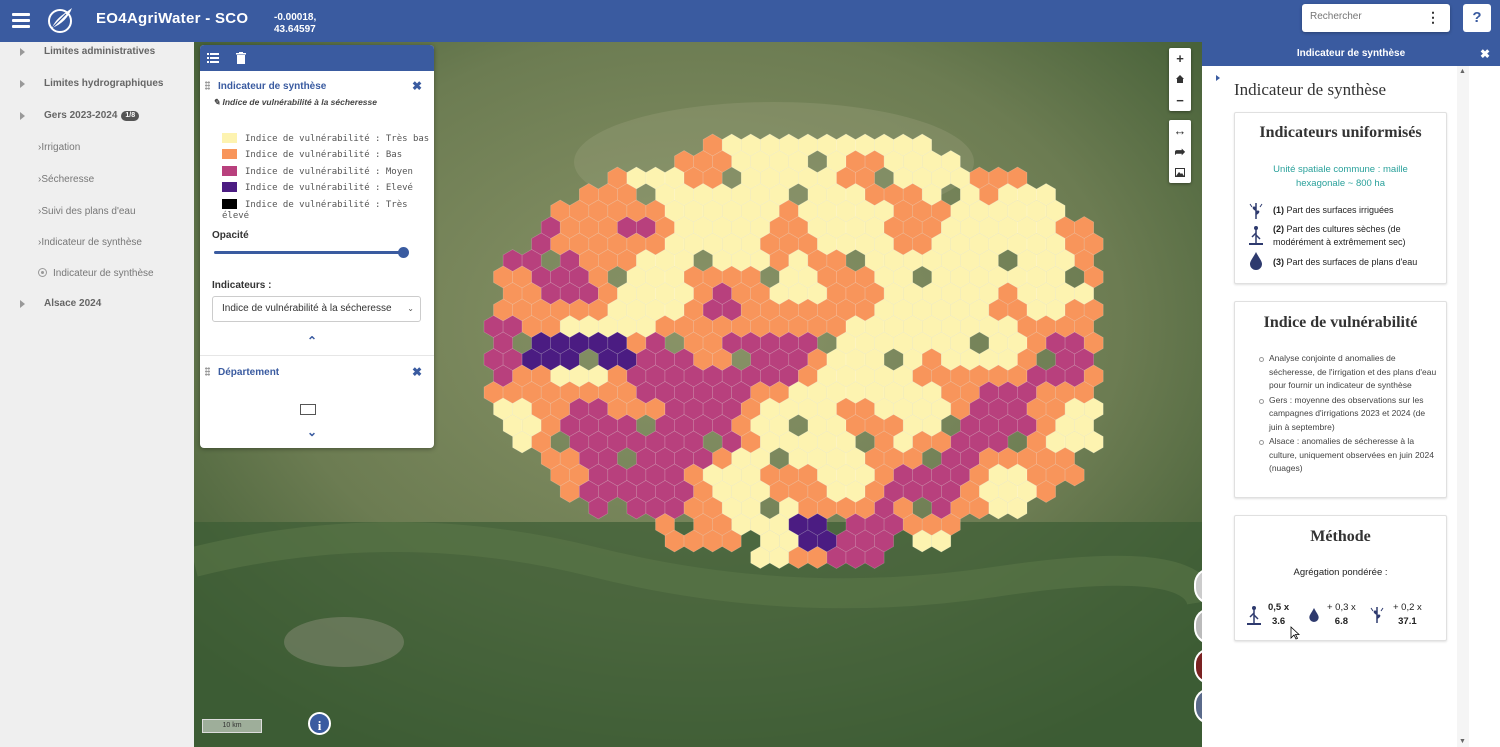  I want to click on mouse-cursor-icon, so click(1295, 633).